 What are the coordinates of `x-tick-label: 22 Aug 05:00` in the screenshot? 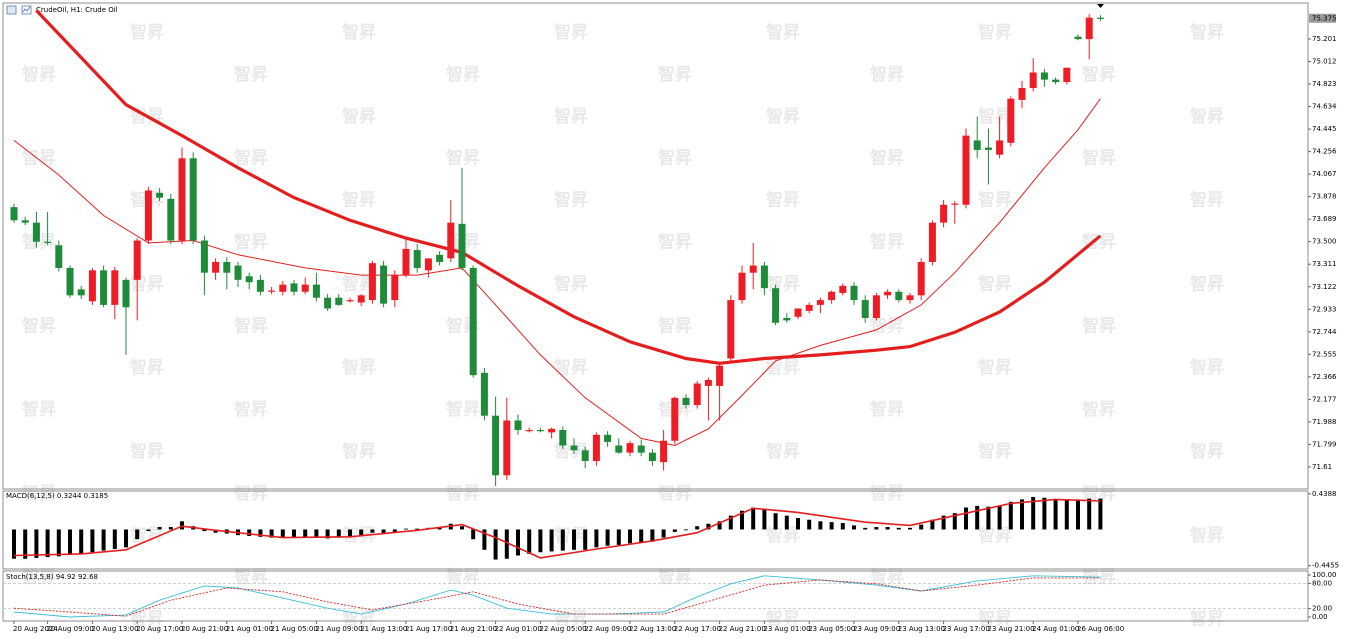 It's located at (562, 629).